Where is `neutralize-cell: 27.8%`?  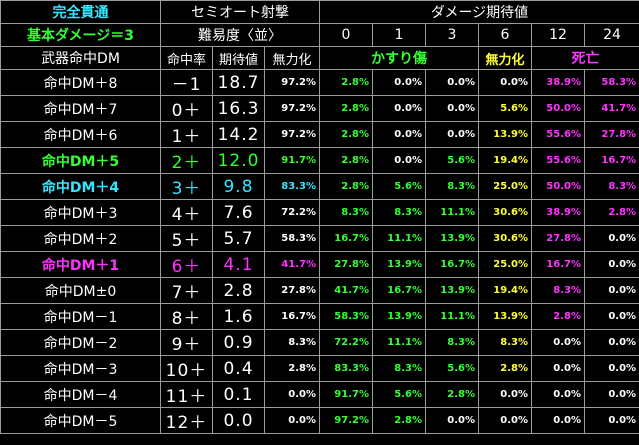
neutralize-cell: 27.8% is located at coordinates (292, 290).